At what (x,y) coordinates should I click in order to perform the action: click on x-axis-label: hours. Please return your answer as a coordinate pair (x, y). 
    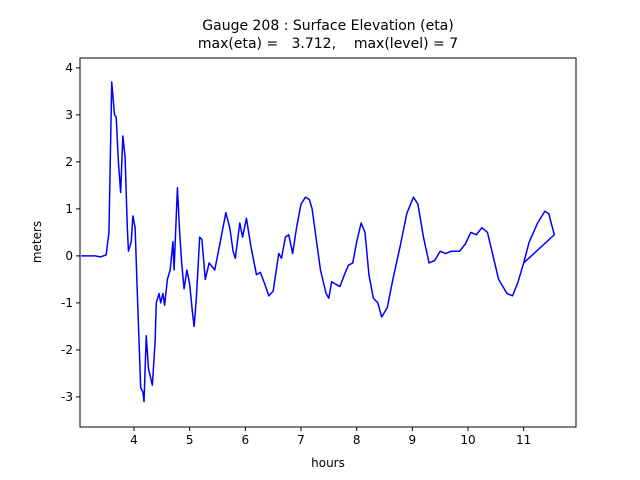
    Looking at the image, I should click on (328, 463).